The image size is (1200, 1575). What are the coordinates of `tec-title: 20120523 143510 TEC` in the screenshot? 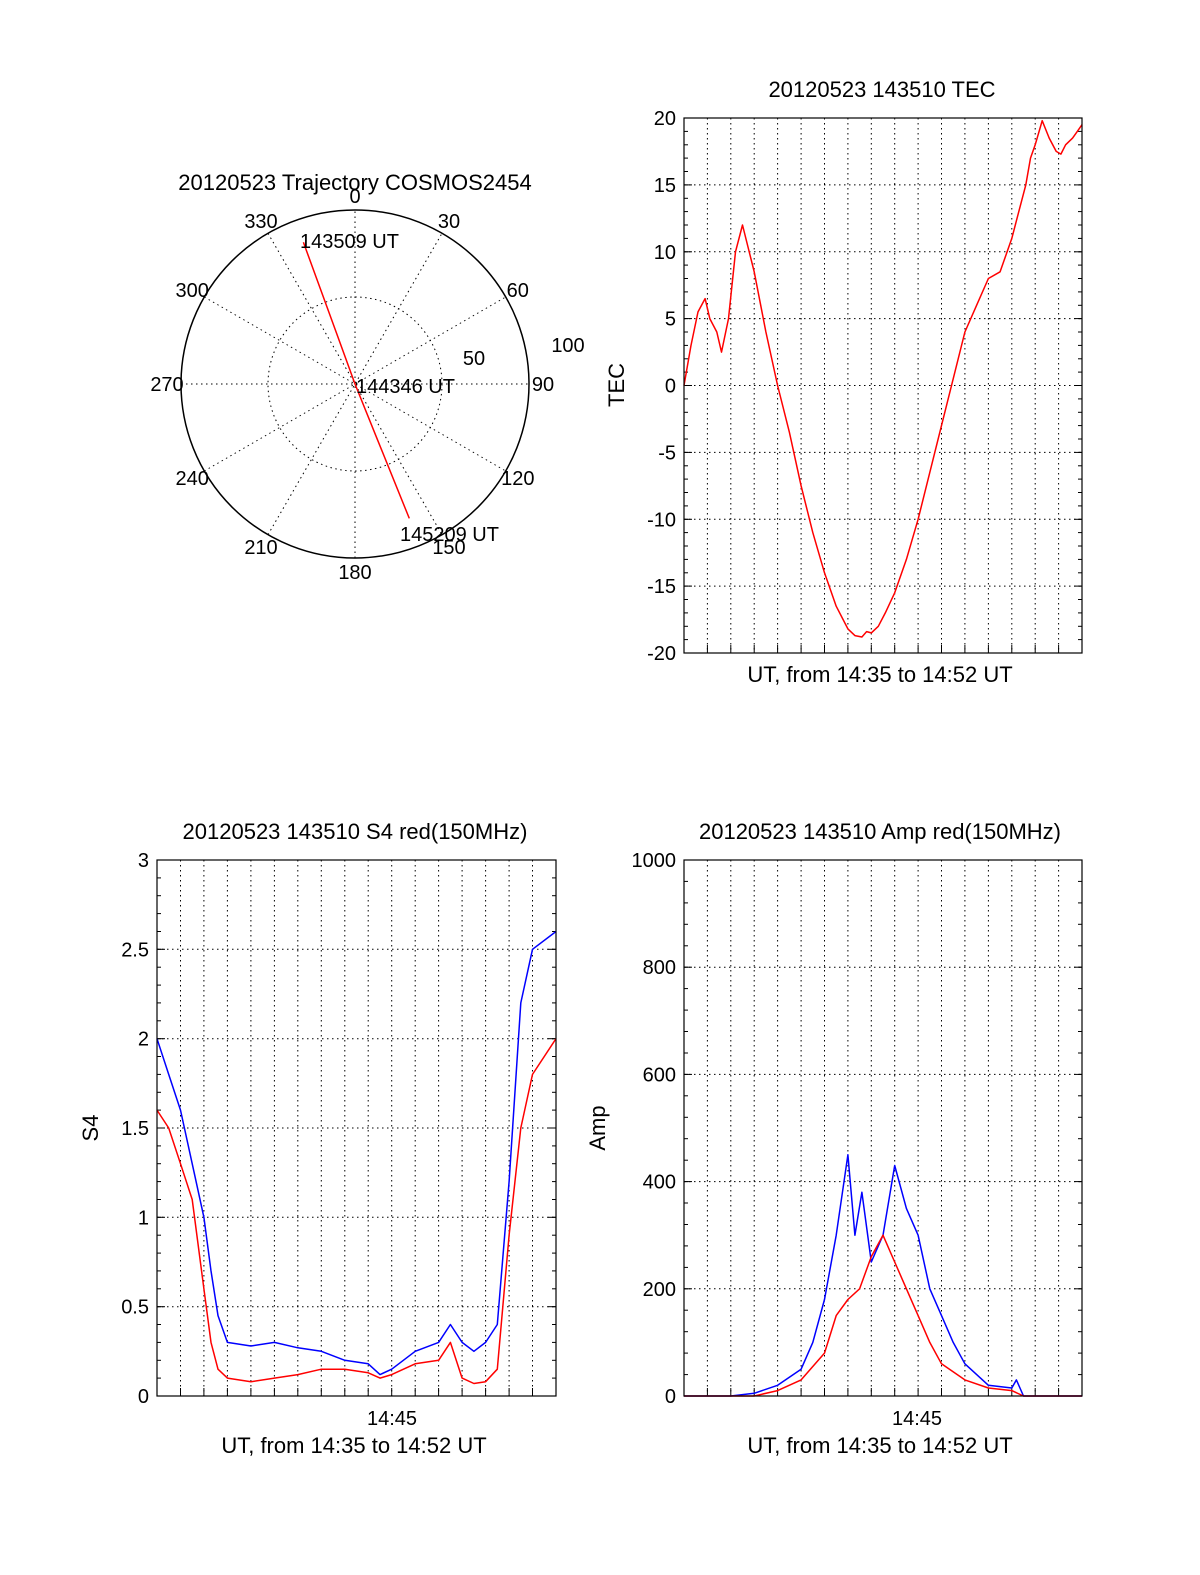 It's located at (881, 89).